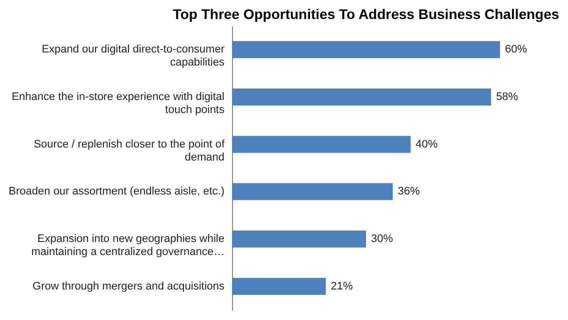 This screenshot has height=320, width=568. Describe the element at coordinates (133, 56) in the screenshot. I see `y-tick-label: Expand our digital direct-to-consumer capabilities` at that location.